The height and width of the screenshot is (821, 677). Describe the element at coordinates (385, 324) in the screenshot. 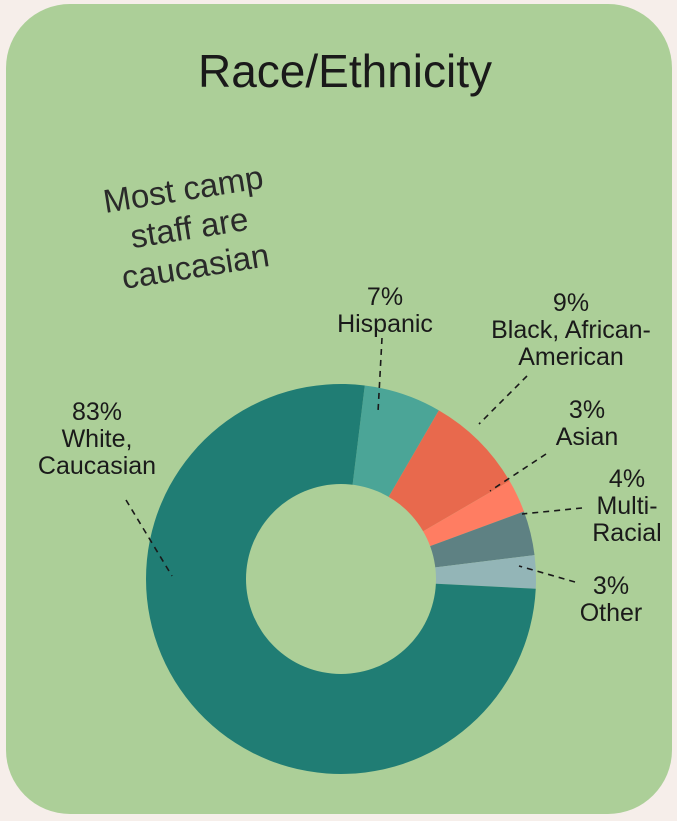

I see `slice-label-0-line-1: Hispanic` at that location.